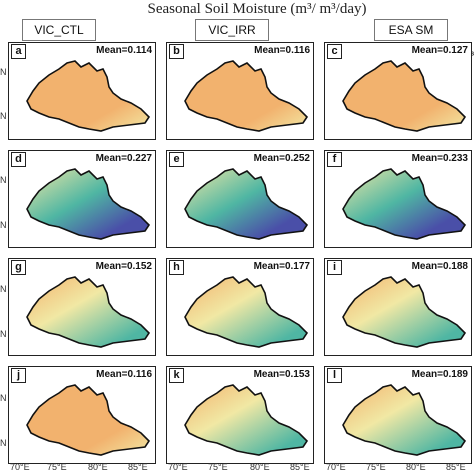  I want to click on mean-value-label: Mean=0.189, so click(439, 374).